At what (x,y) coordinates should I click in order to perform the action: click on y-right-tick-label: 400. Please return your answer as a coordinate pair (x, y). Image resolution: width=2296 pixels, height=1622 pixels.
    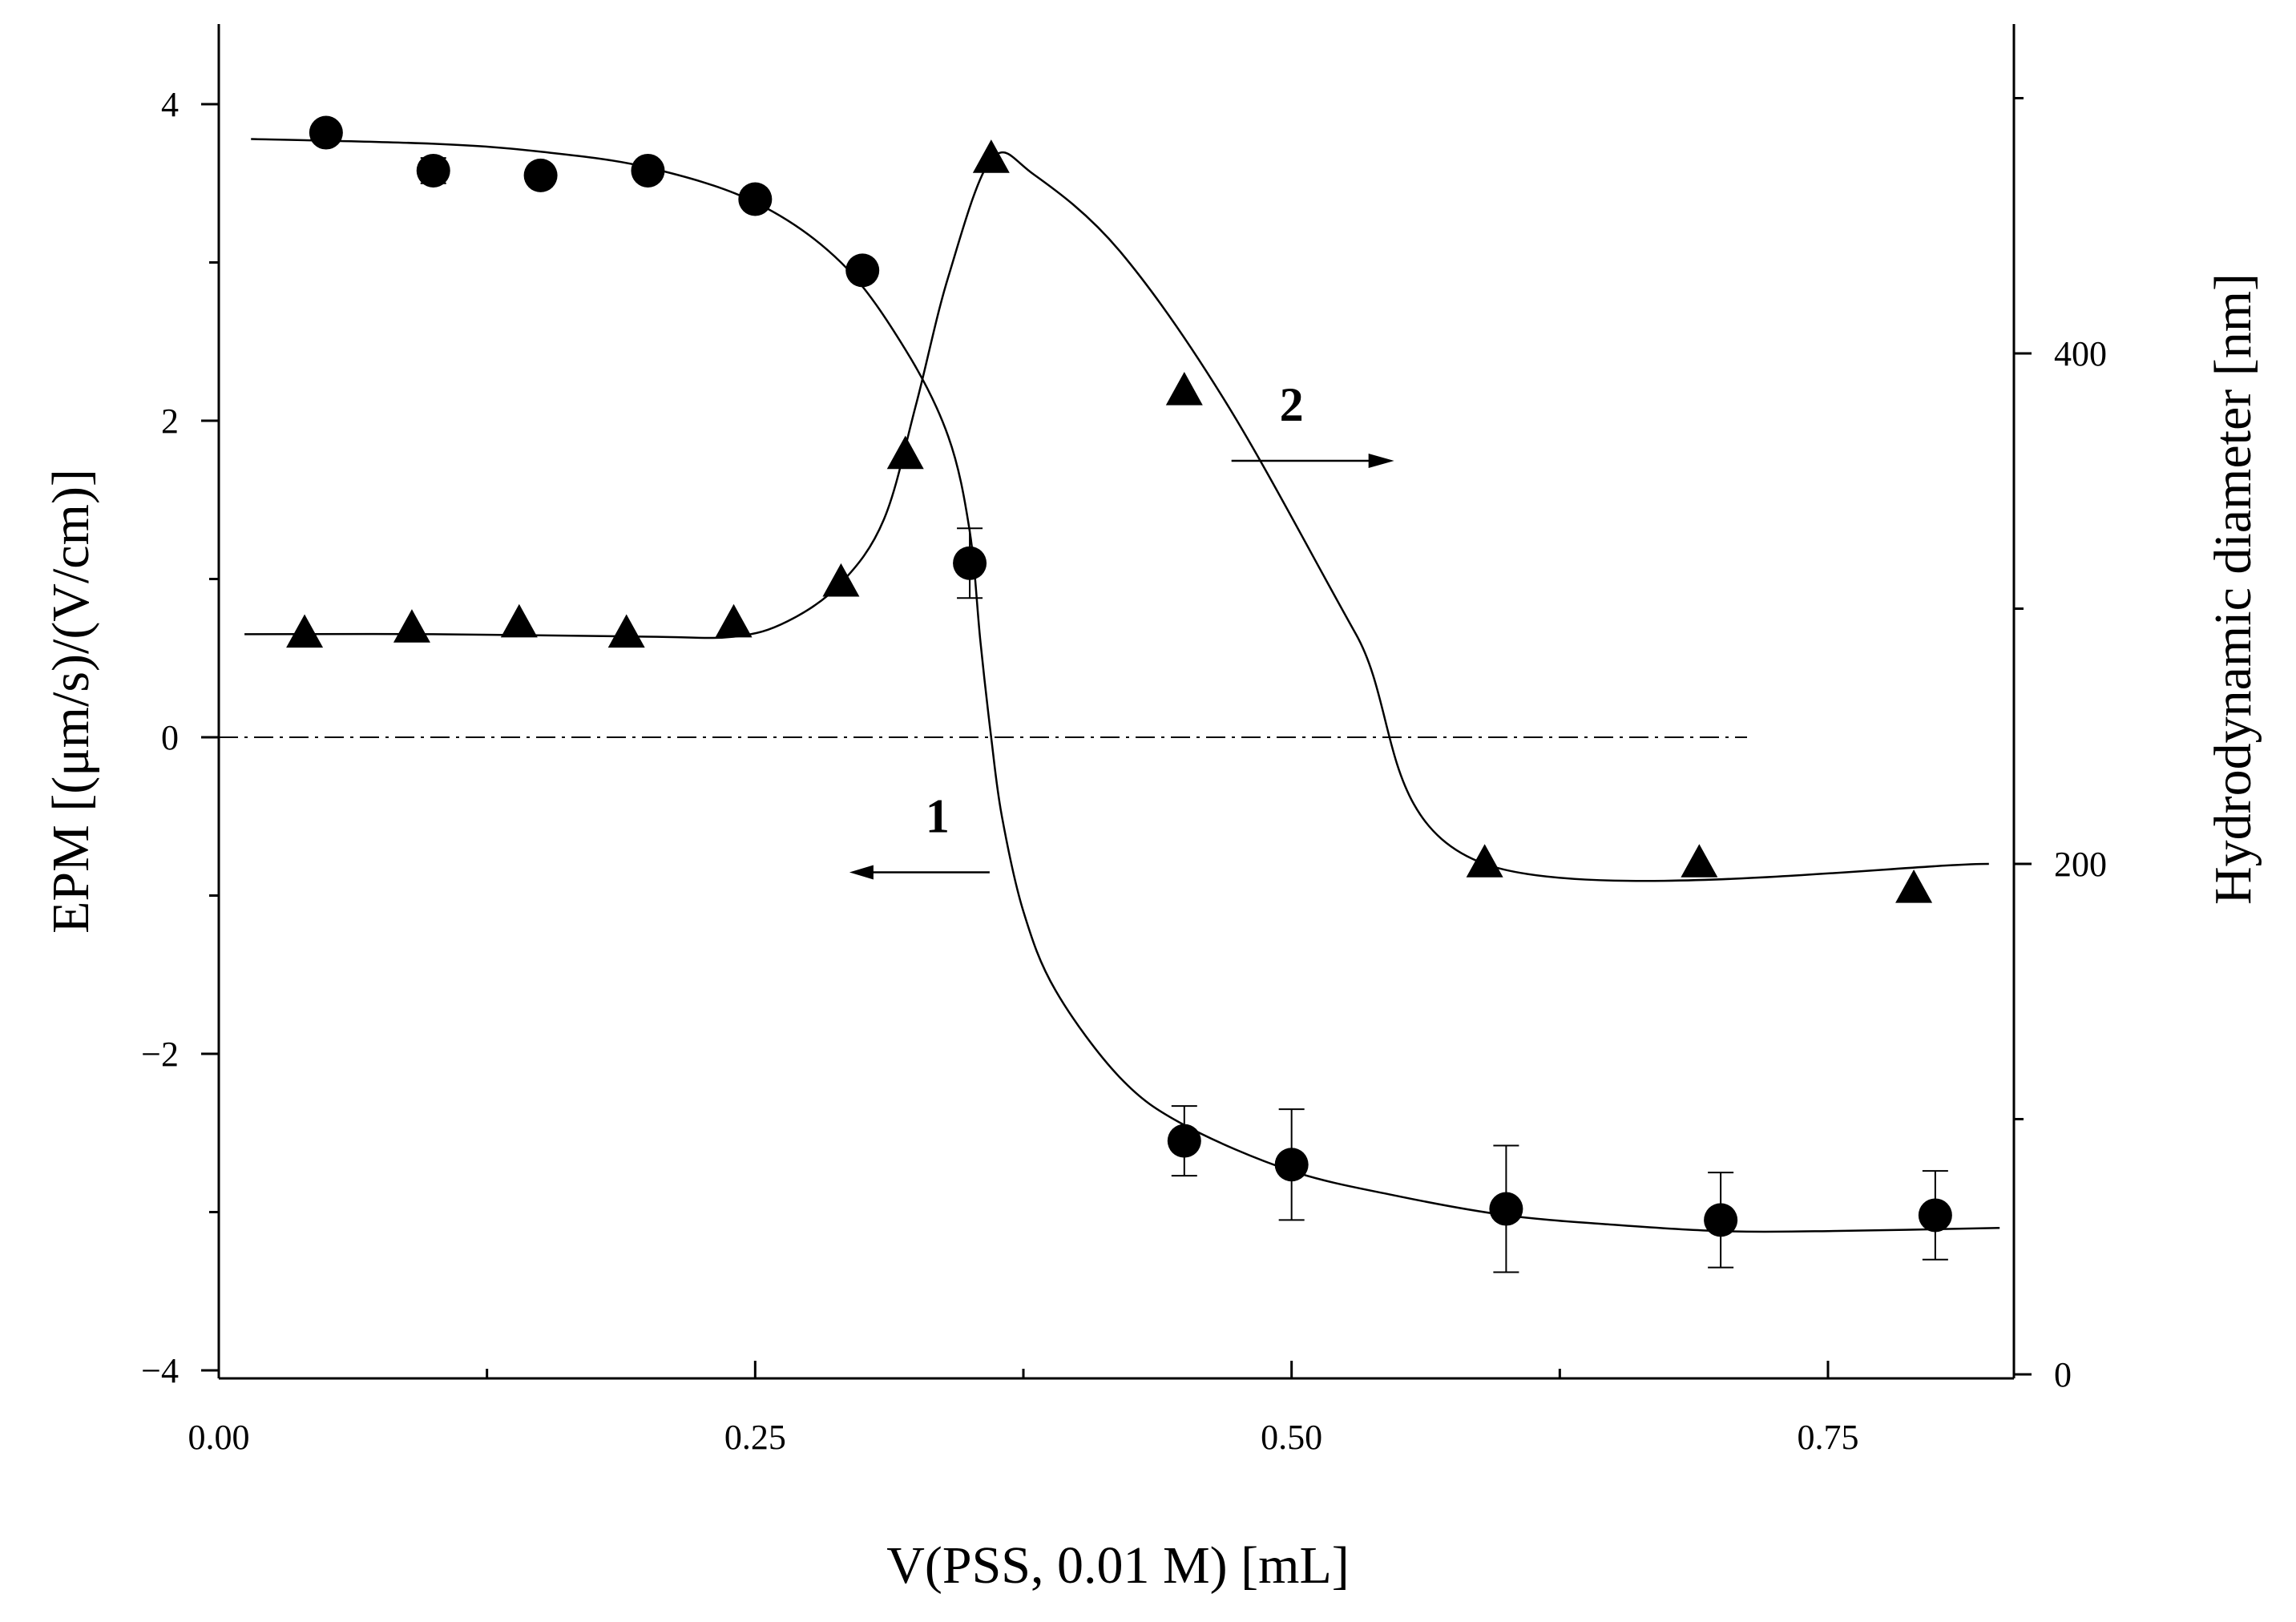
    Looking at the image, I should click on (2080, 353).